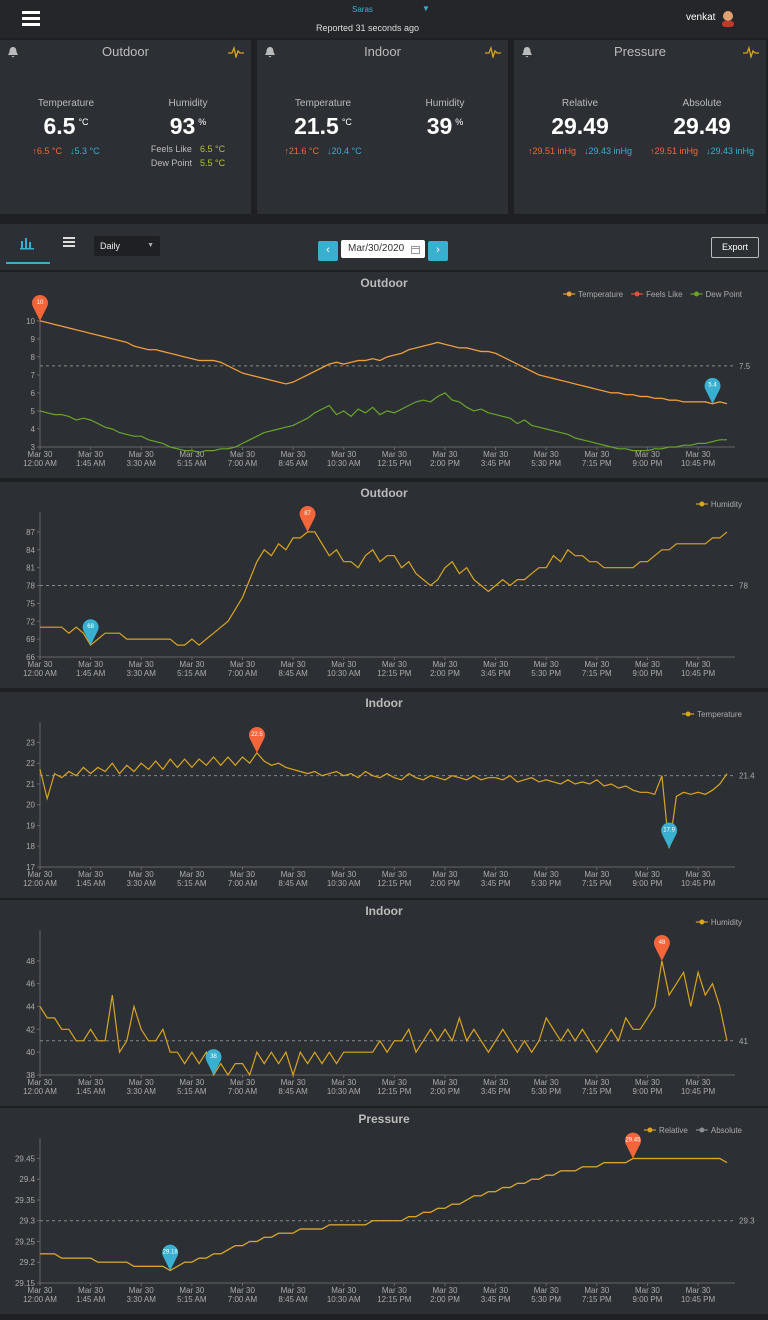 The height and width of the screenshot is (1320, 768). What do you see at coordinates (25, 1283) in the screenshot?
I see `y-tick-label: 29.15` at bounding box center [25, 1283].